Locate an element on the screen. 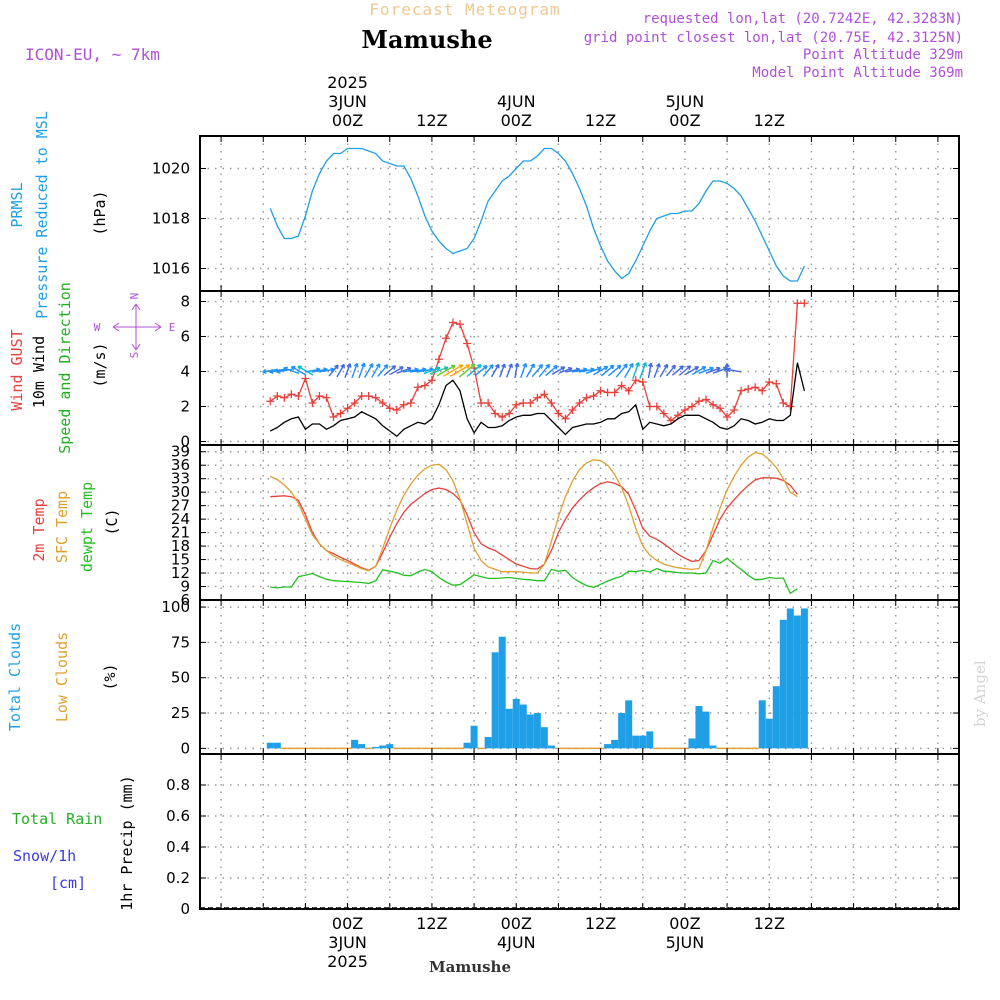 This screenshot has width=1000, height=1000. compass-n: N is located at coordinates (134, 296).